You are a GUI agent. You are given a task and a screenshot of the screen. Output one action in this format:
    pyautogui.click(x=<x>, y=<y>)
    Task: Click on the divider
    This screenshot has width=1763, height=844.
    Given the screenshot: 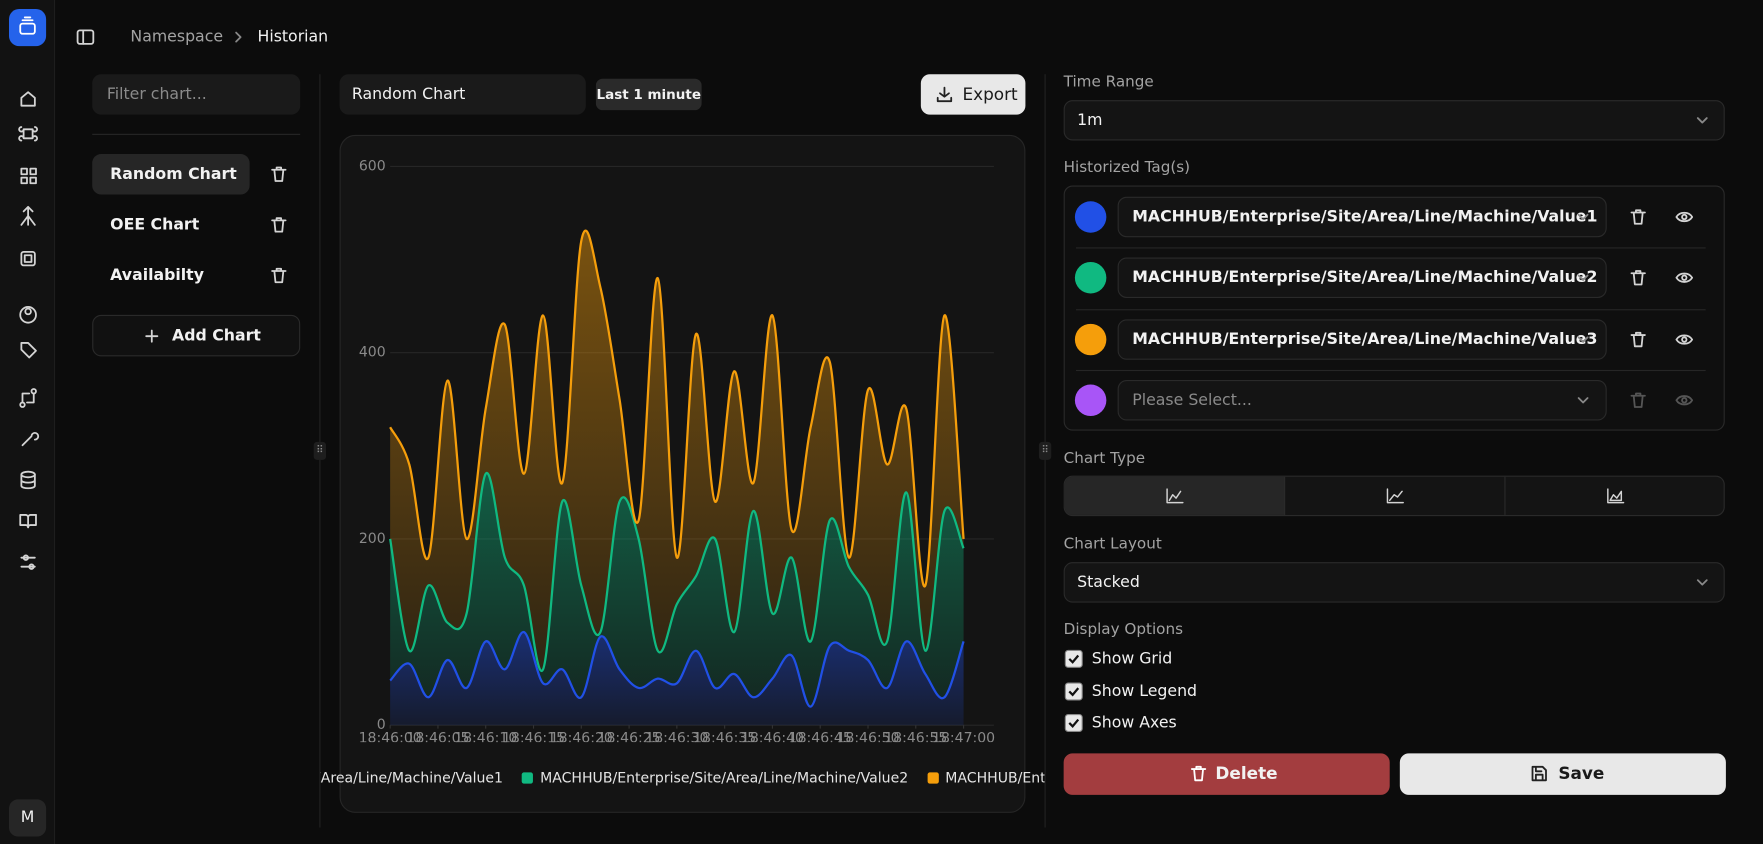 What is the action you would take?
    pyautogui.click(x=196, y=134)
    